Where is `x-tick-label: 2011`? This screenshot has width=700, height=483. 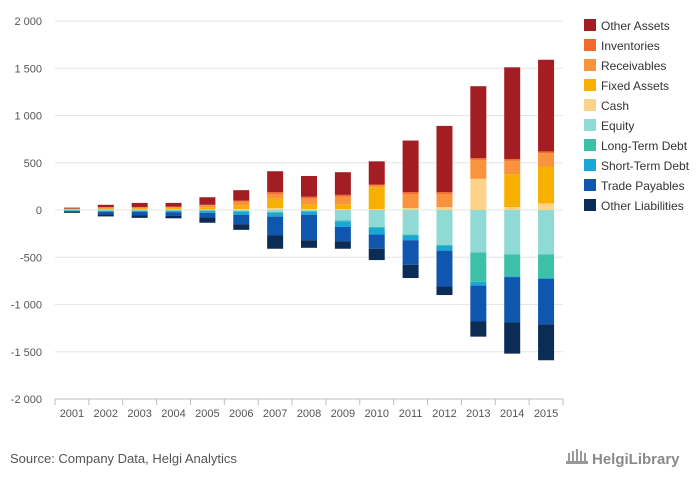
x-tick-label: 2011 is located at coordinates (411, 414).